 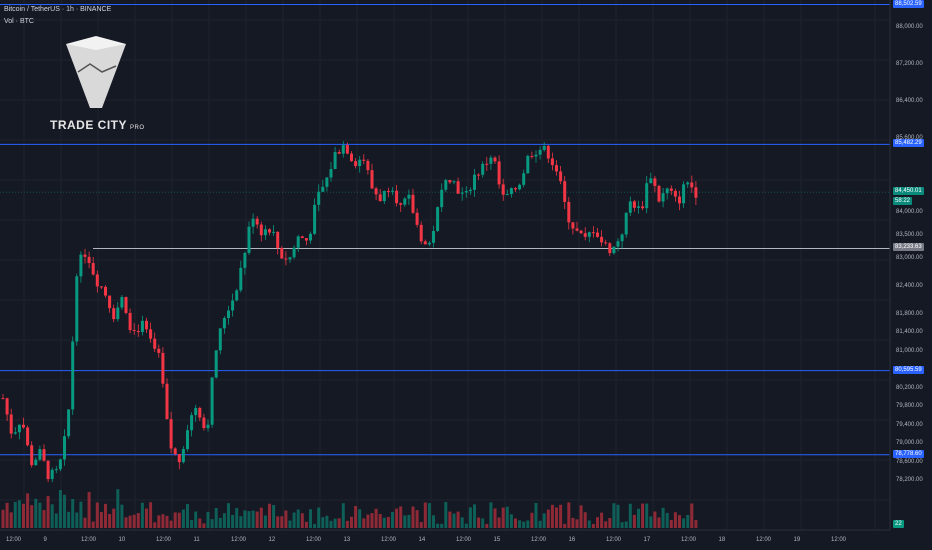 What do you see at coordinates (97, 125) in the screenshot?
I see `logo-text: TRADE CITY PRO` at bounding box center [97, 125].